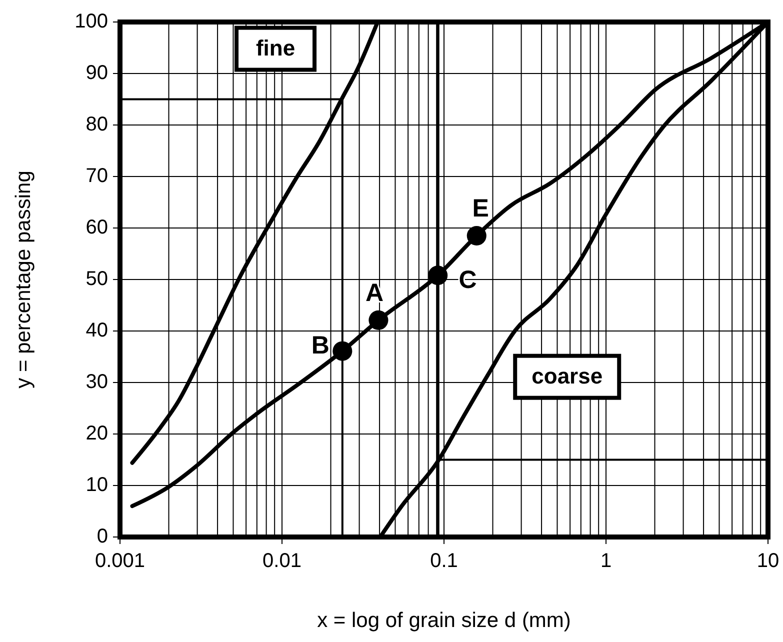 The height and width of the screenshot is (642, 783). What do you see at coordinates (97, 124) in the screenshot?
I see `y-tick-label: 80` at bounding box center [97, 124].